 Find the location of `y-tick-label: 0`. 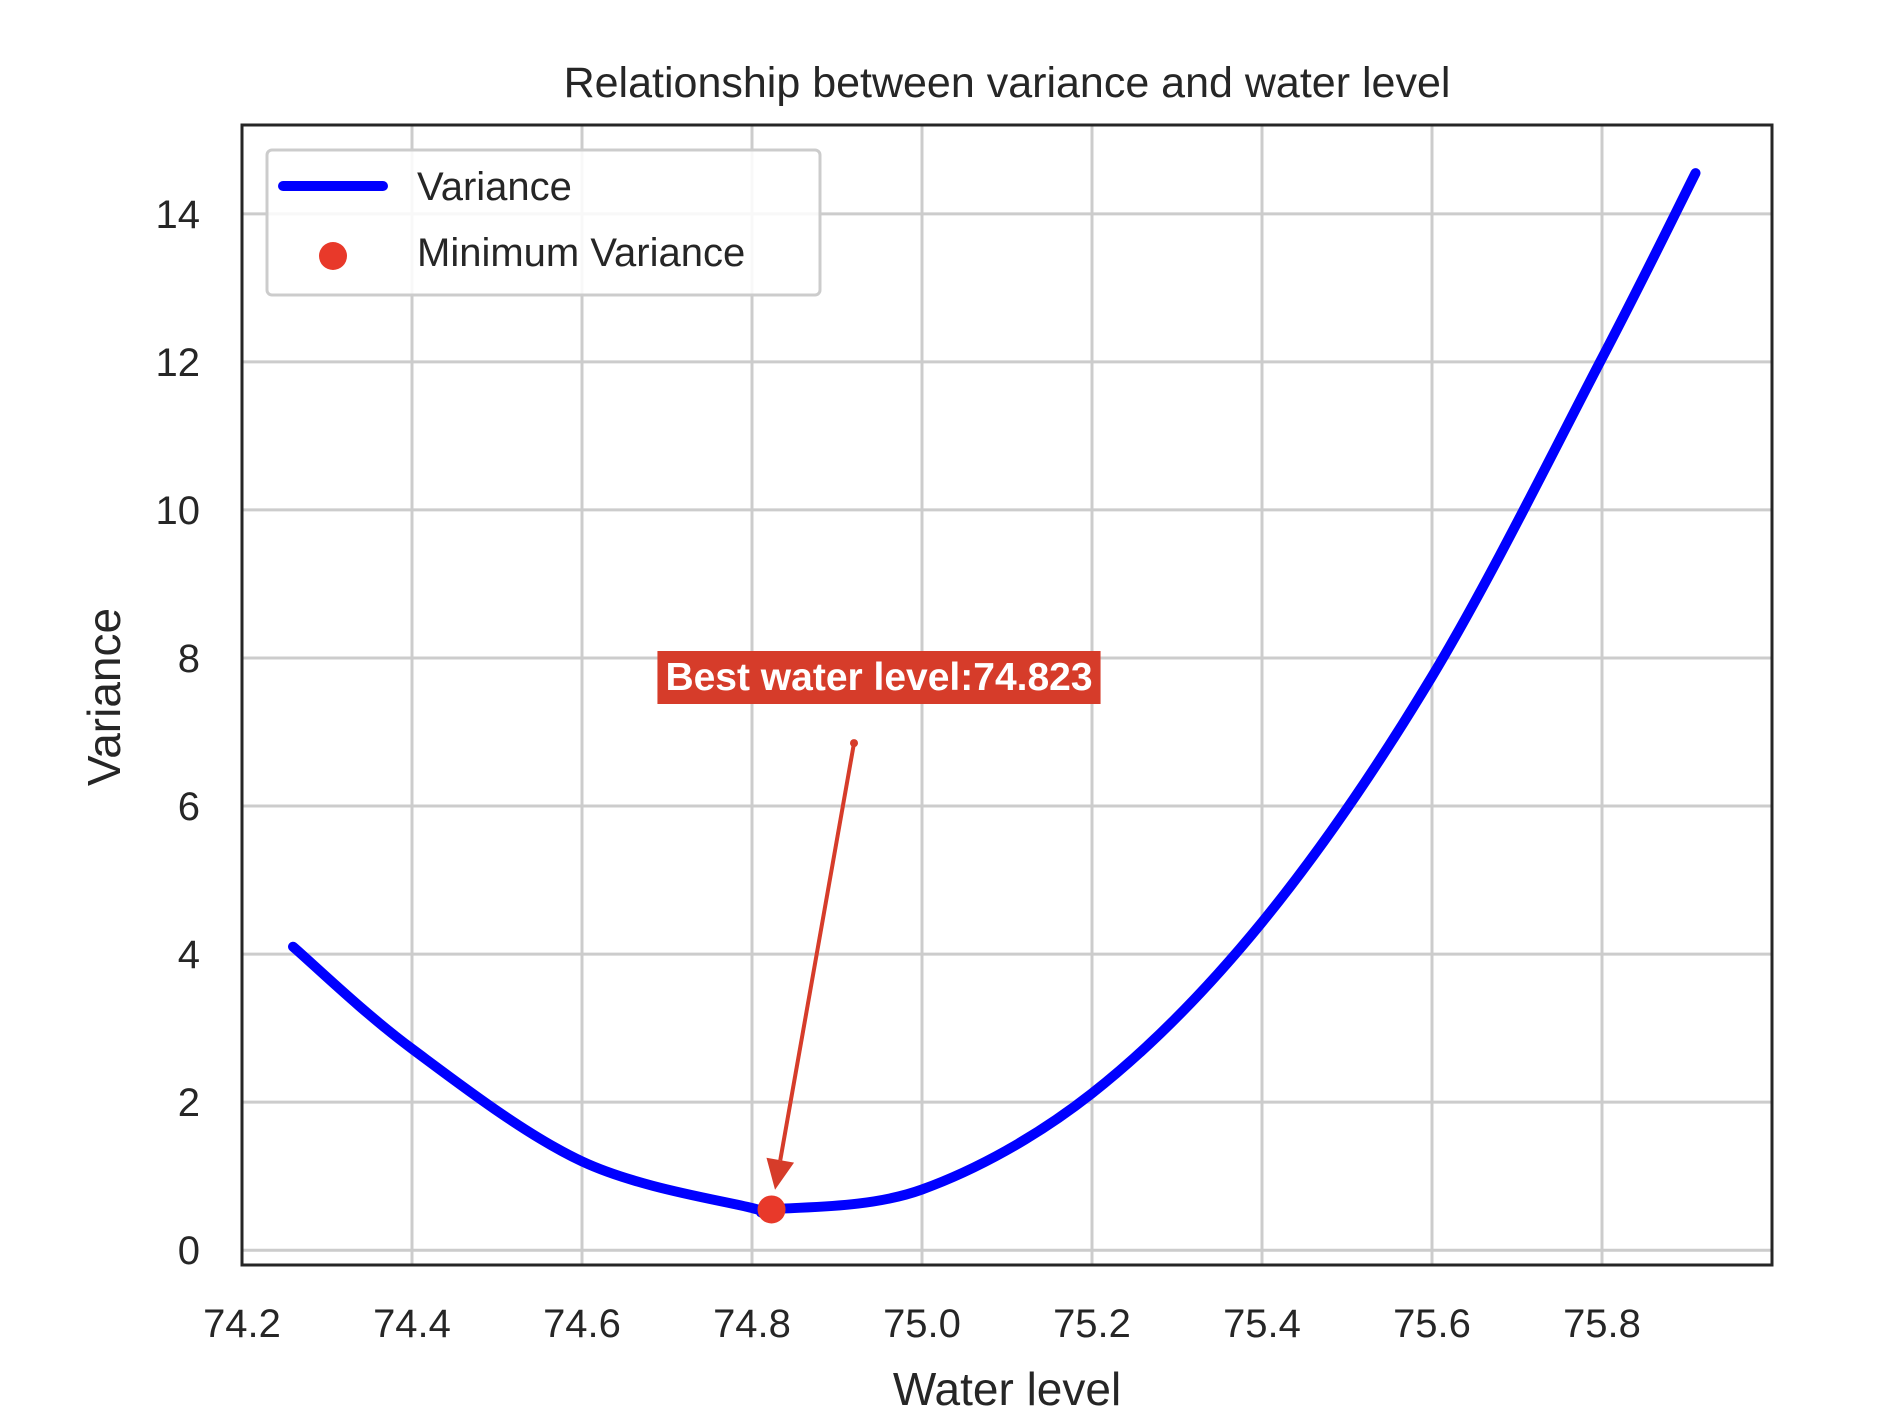

y-tick-label: 0 is located at coordinates (189, 1251).